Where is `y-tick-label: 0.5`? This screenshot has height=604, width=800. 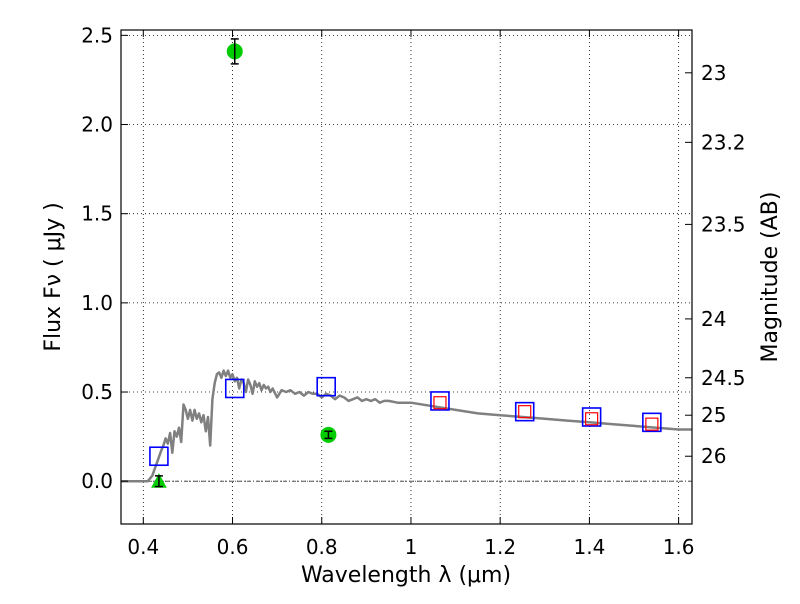 y-tick-label: 0.5 is located at coordinates (97, 392).